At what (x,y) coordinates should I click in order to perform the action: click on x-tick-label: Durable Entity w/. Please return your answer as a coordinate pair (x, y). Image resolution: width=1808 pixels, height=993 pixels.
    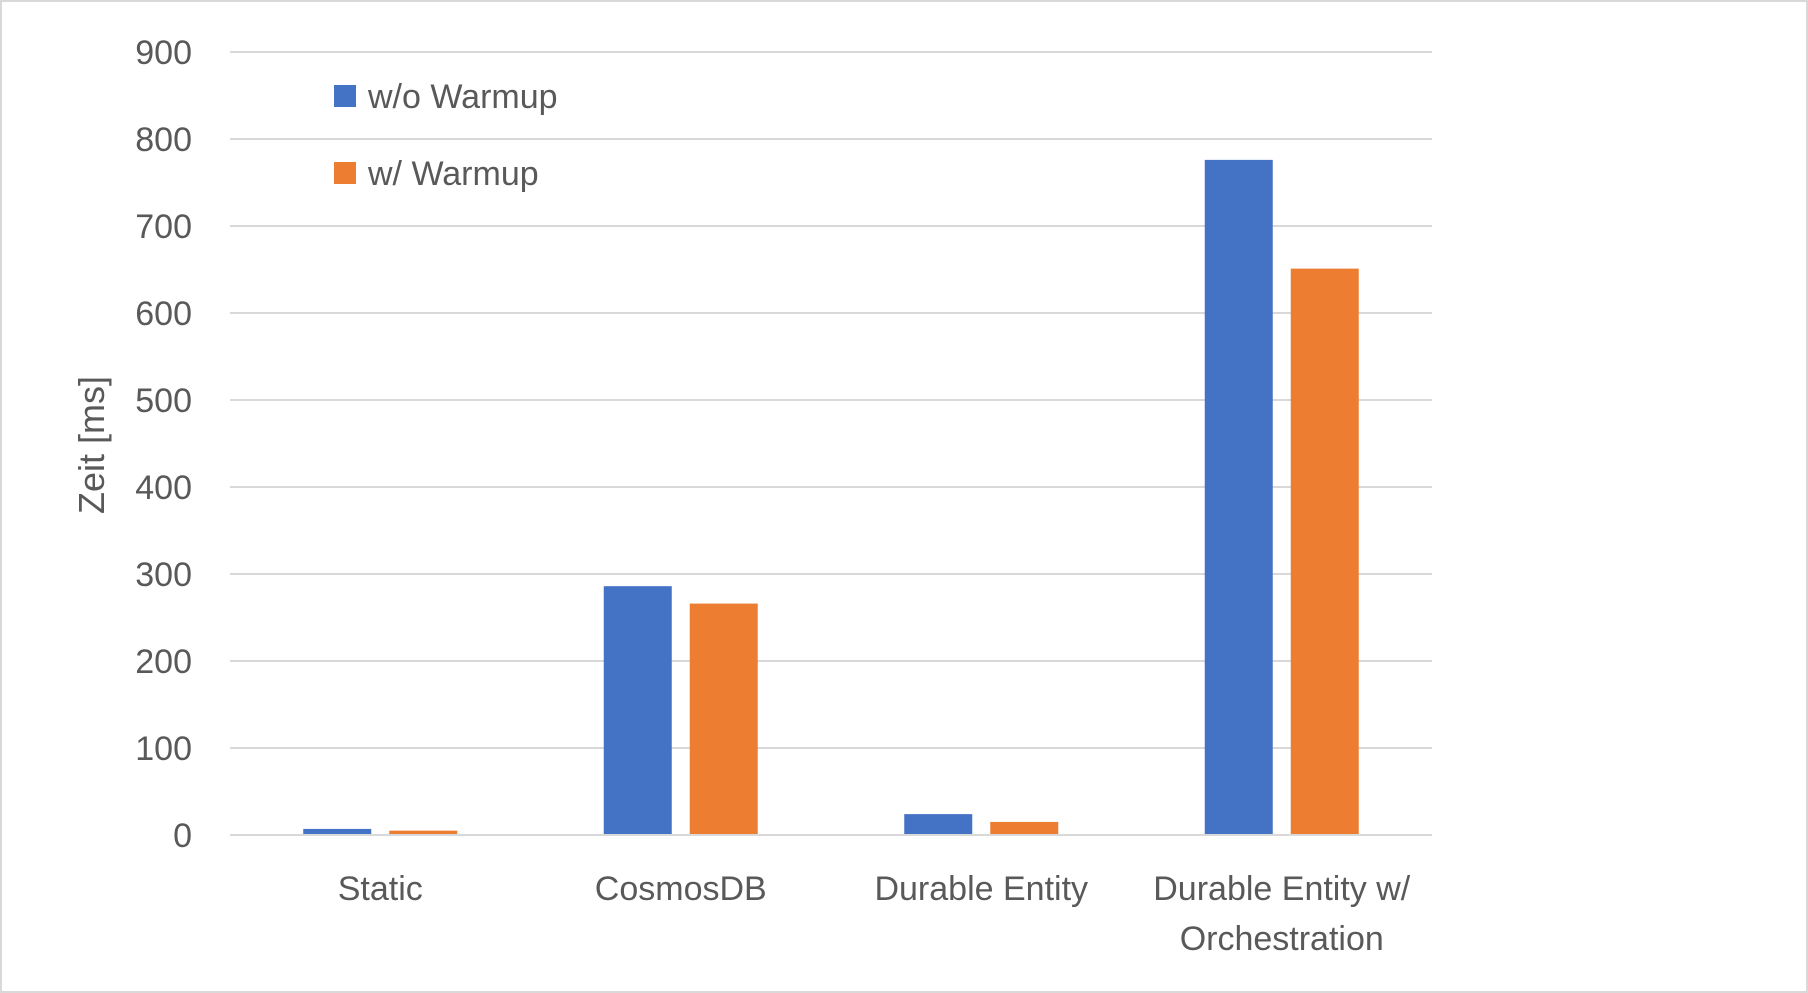
    Looking at the image, I should click on (1282, 889).